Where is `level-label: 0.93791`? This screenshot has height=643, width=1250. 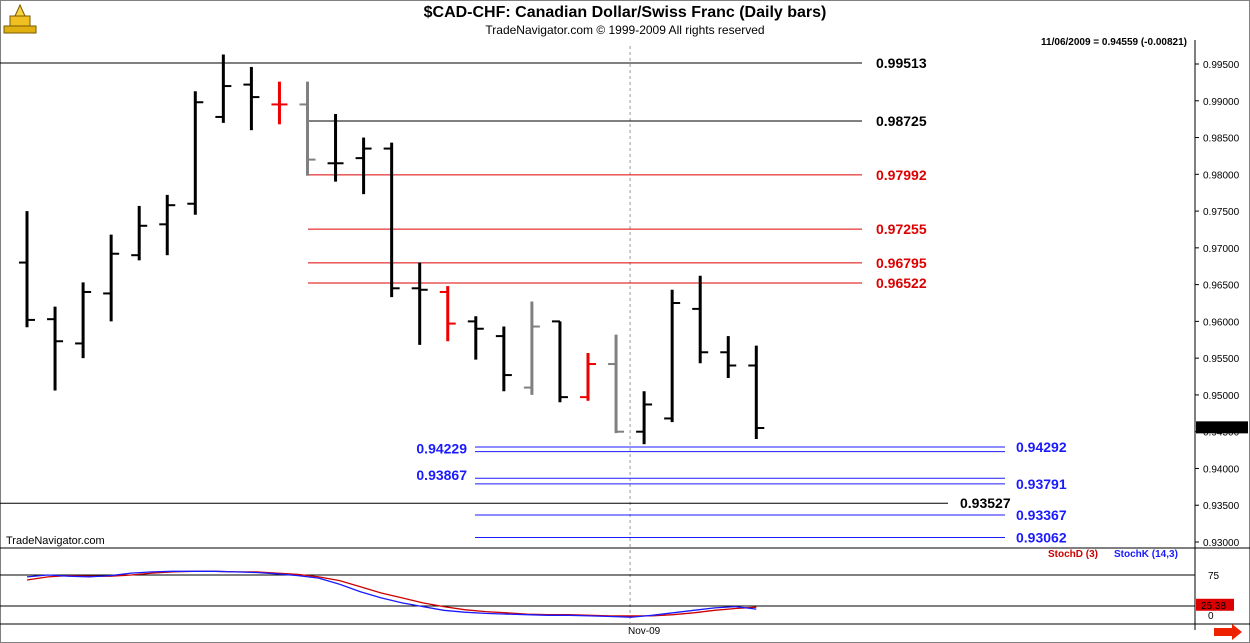 level-label: 0.93791 is located at coordinates (1041, 484).